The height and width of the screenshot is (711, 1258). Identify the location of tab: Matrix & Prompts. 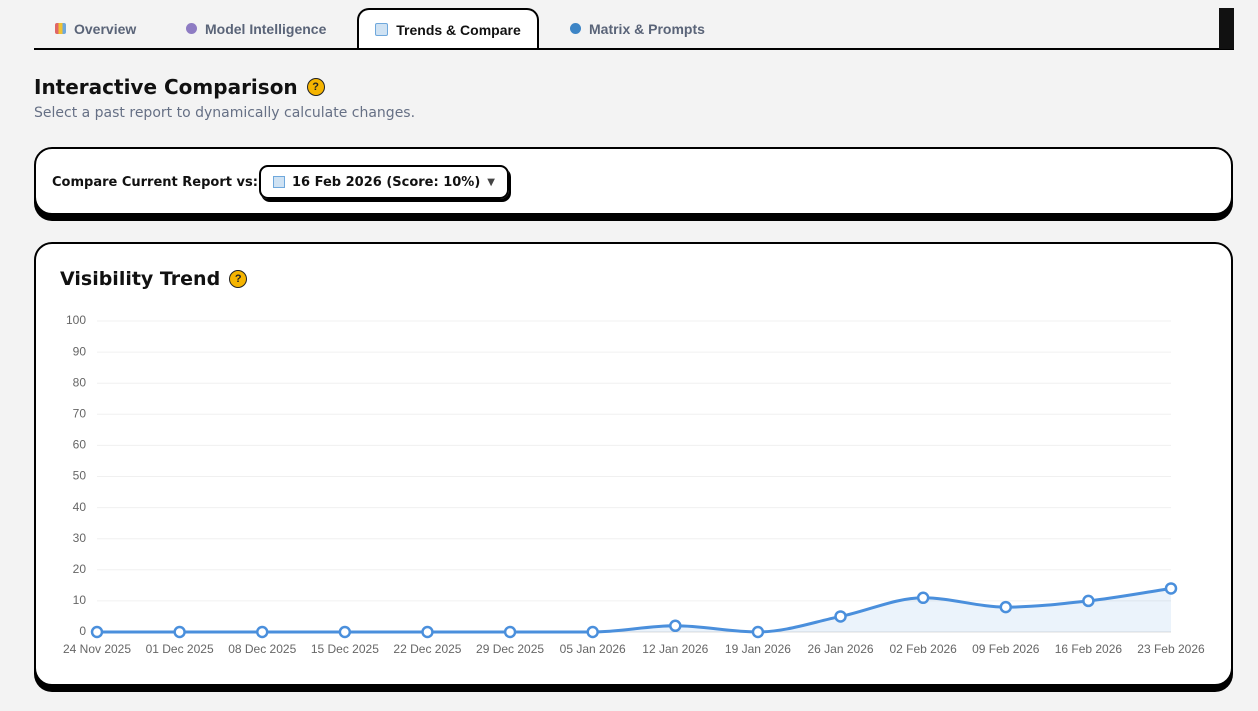
(637, 28).